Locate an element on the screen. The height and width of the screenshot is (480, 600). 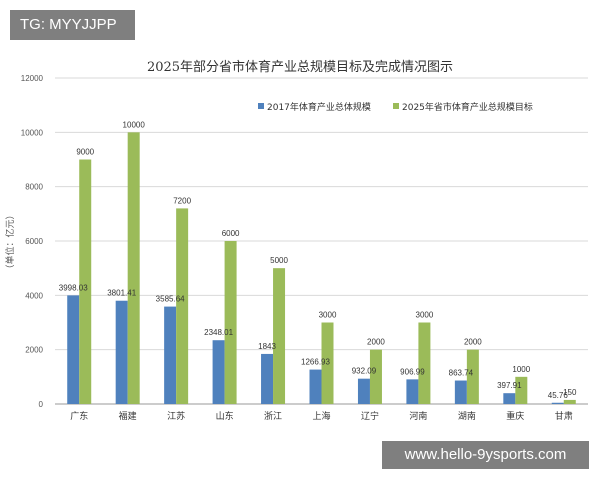
data-label: 1266.93 is located at coordinates (315, 362).